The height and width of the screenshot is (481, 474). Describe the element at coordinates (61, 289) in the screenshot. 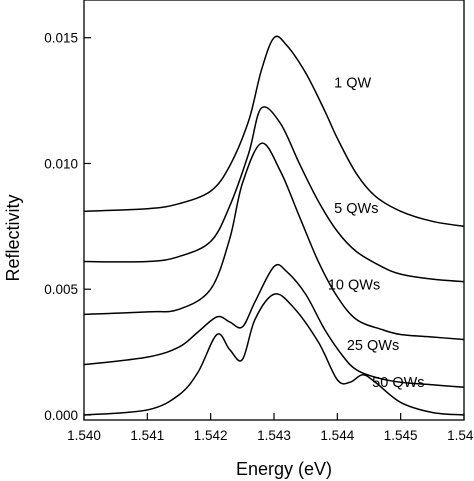

I see `y-tick-label: 0.005` at that location.